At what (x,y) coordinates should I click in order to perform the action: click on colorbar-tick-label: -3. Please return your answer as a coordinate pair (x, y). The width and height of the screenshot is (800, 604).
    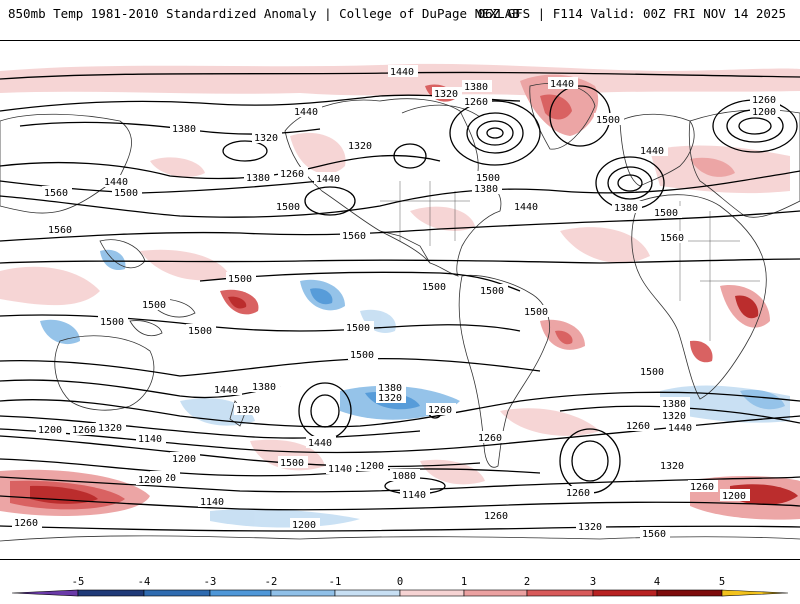
    Looking at the image, I should click on (210, 582).